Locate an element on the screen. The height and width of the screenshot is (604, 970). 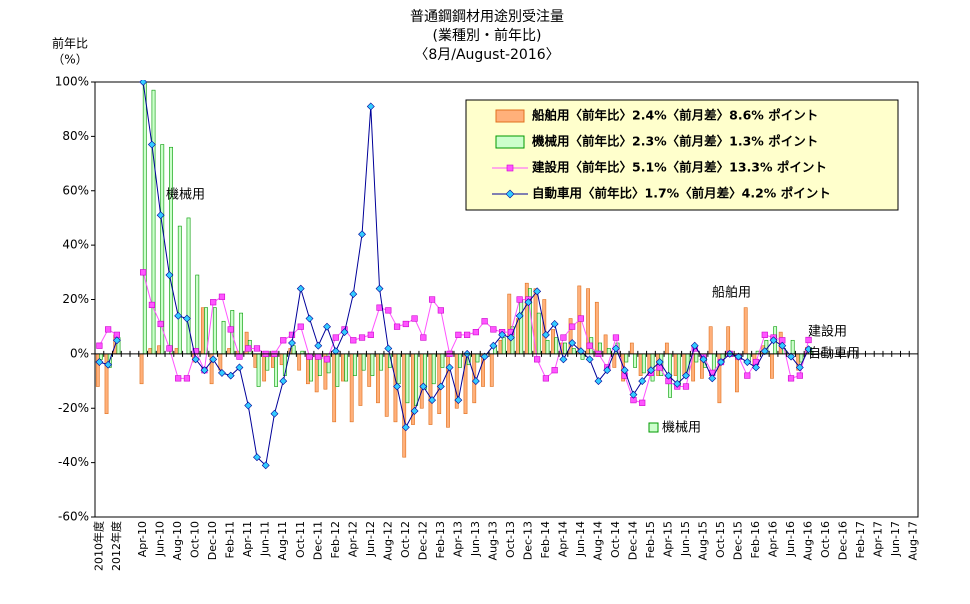
x-tick-label: Apr-17 is located at coordinates (878, 539).